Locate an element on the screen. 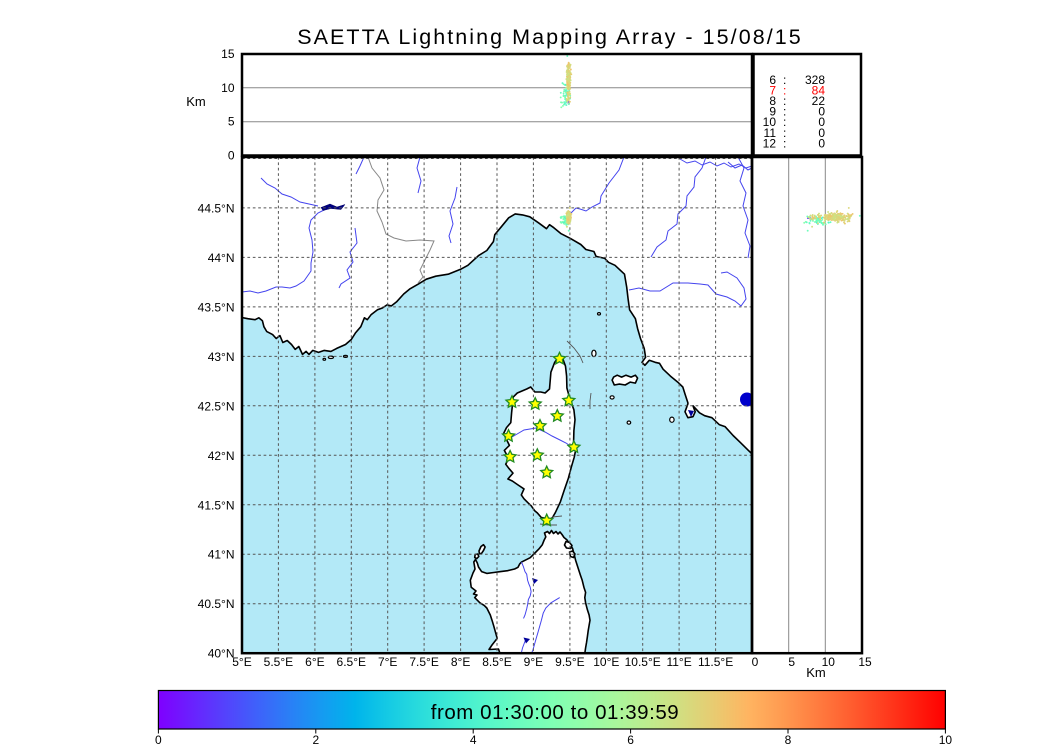  svg-text: 6°E is located at coordinates (314, 662).